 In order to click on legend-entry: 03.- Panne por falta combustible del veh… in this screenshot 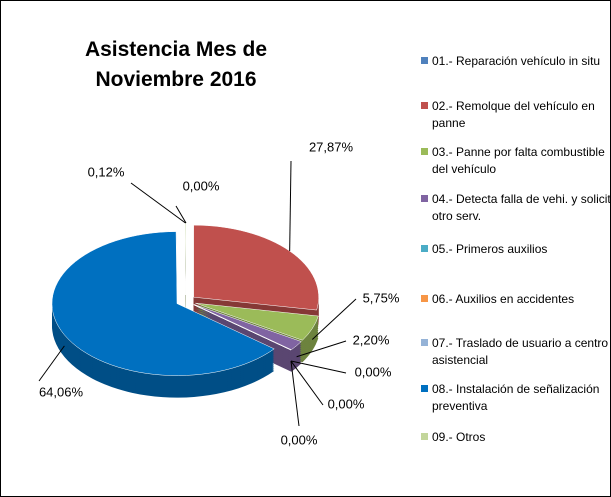, I will do `click(515, 161)`.